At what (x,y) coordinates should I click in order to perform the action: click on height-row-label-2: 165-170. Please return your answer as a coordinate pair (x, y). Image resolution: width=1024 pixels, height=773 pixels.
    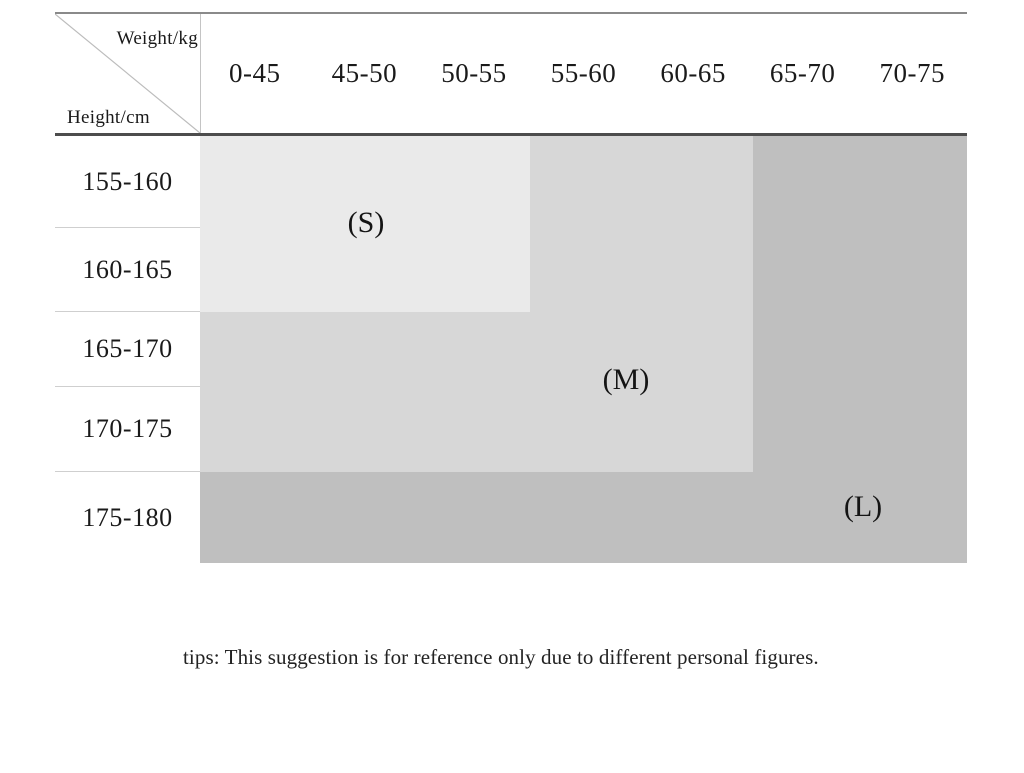
    Looking at the image, I should click on (127, 349).